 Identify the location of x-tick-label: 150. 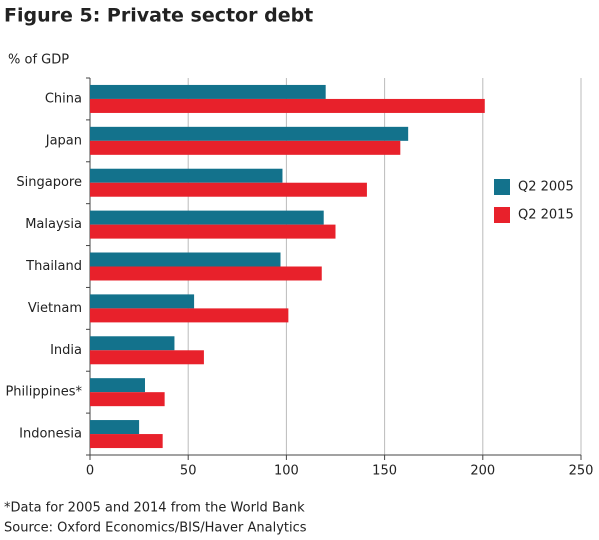
(384, 471).